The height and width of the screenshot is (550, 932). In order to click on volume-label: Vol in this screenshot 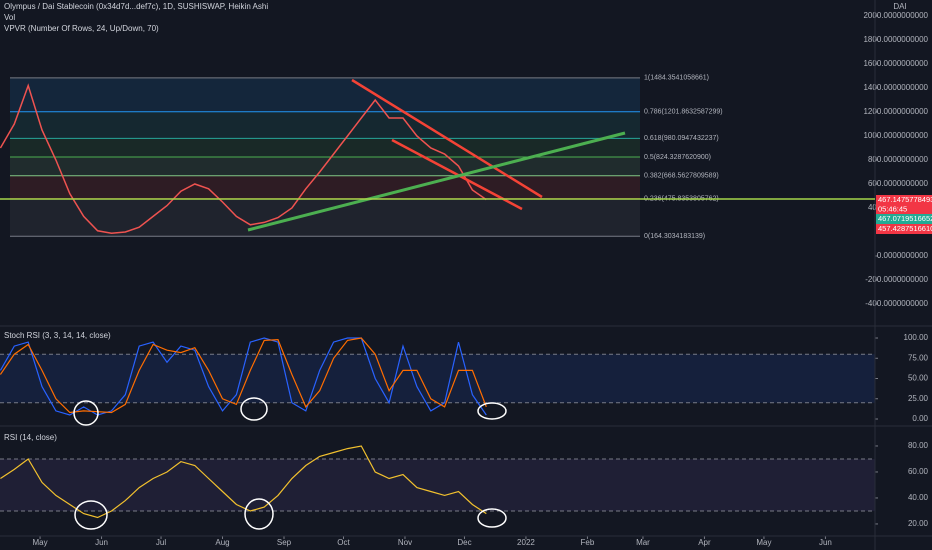, I will do `click(9, 17)`.